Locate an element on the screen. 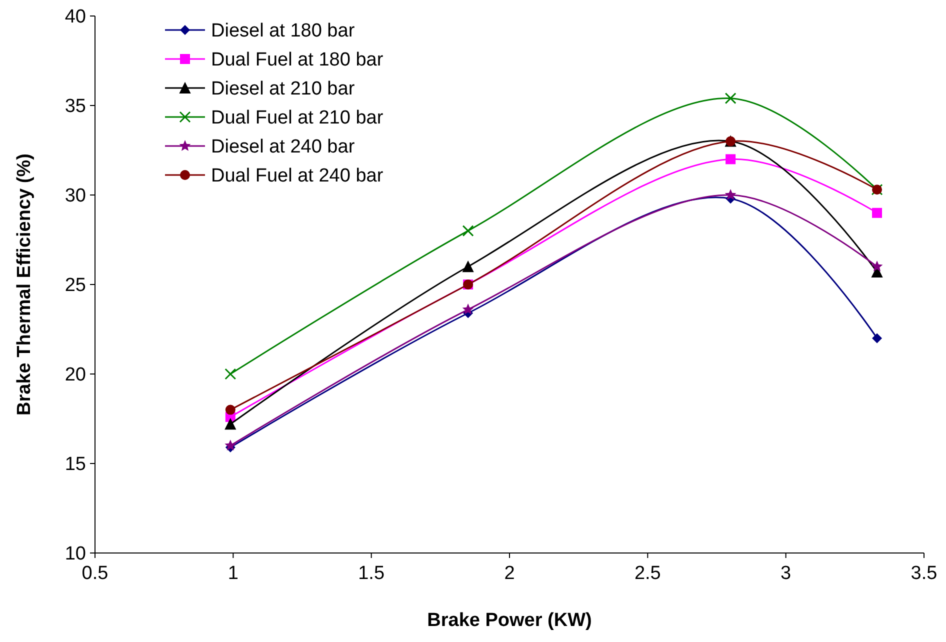  x-tick-label: 0.5 is located at coordinates (95, 573).